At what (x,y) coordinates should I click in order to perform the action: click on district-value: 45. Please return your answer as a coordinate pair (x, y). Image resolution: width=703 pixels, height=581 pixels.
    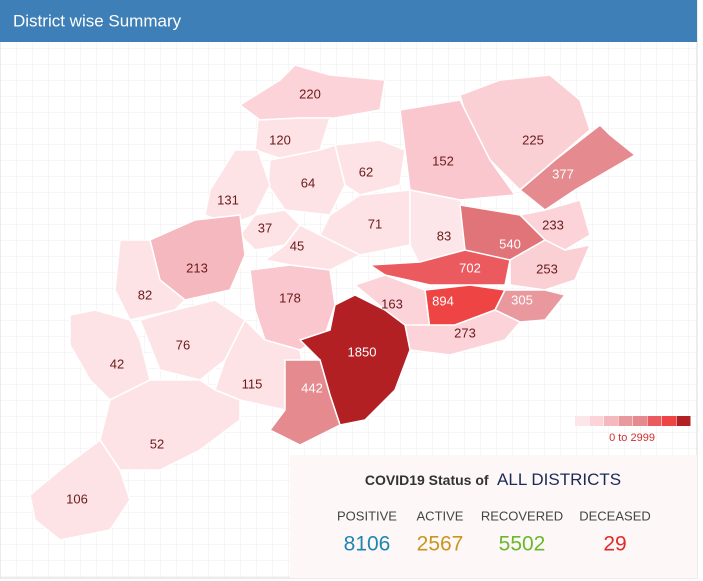
    Looking at the image, I should click on (297, 245).